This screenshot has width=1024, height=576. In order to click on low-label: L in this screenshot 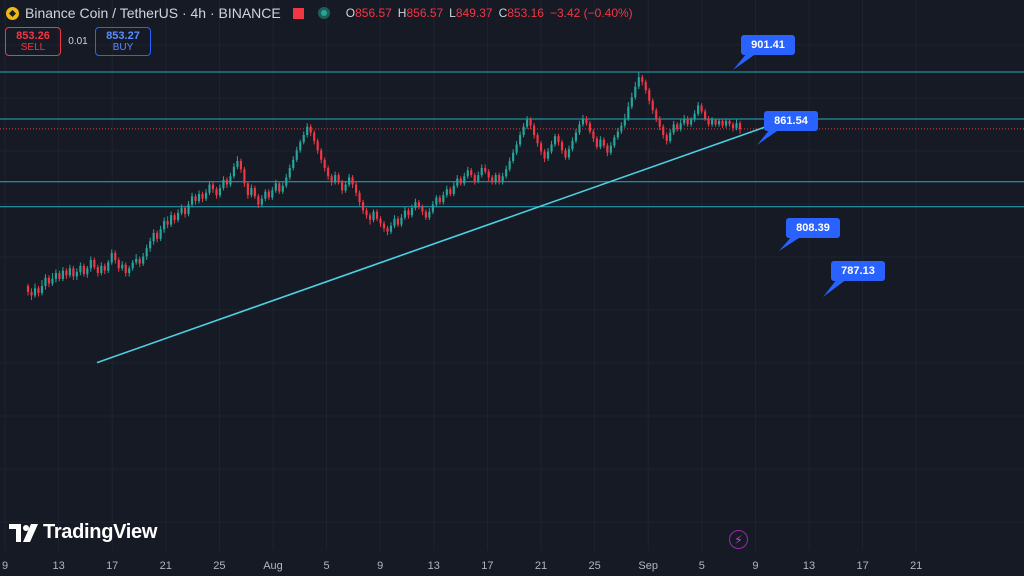, I will do `click(452, 13)`.